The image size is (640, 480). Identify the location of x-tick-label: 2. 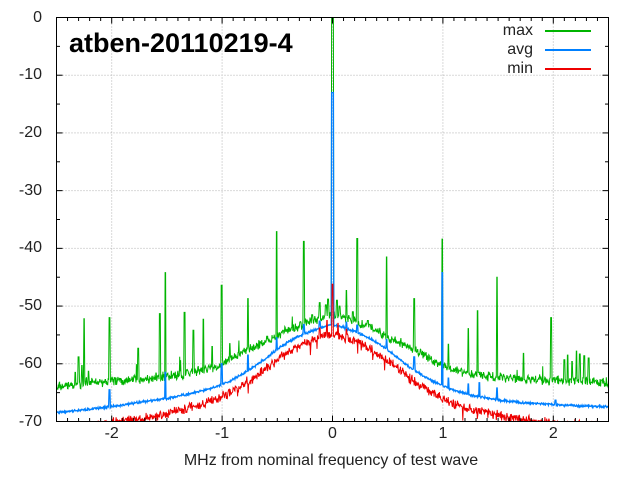
(553, 433).